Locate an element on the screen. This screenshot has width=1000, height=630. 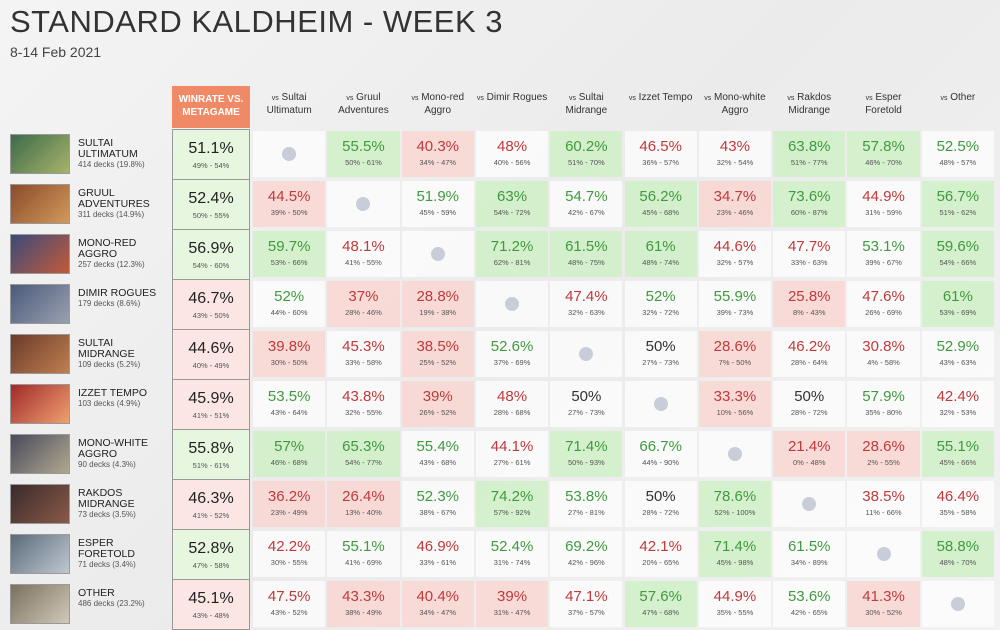
matchup-cell: 43% 32% - 54% is located at coordinates (735, 154).